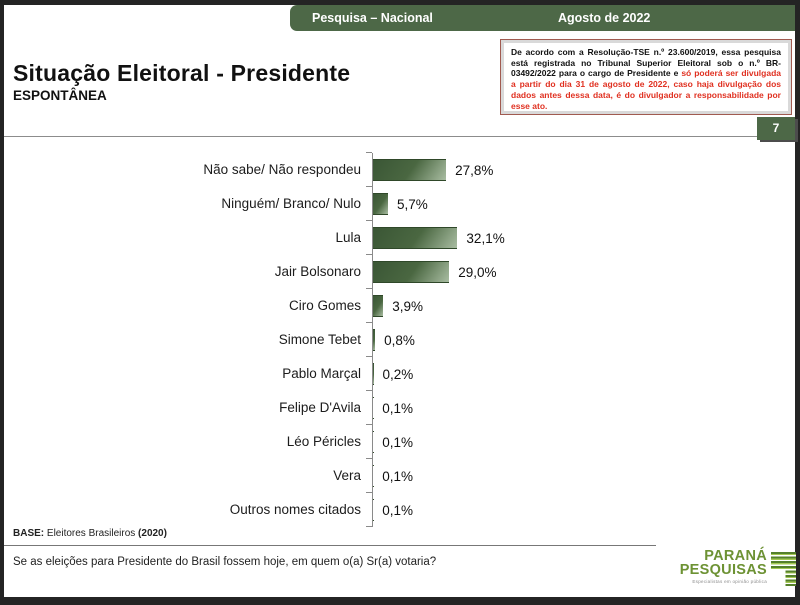 The image size is (800, 605). Describe the element at coordinates (474, 170) in the screenshot. I see `value-label: 27,8%` at that location.